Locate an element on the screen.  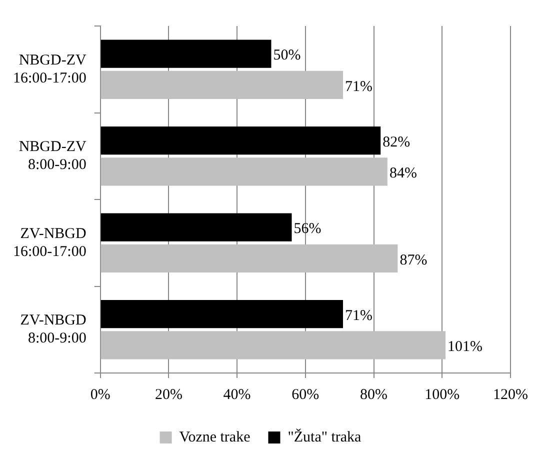
x-tick-label: 20% is located at coordinates (168, 394).